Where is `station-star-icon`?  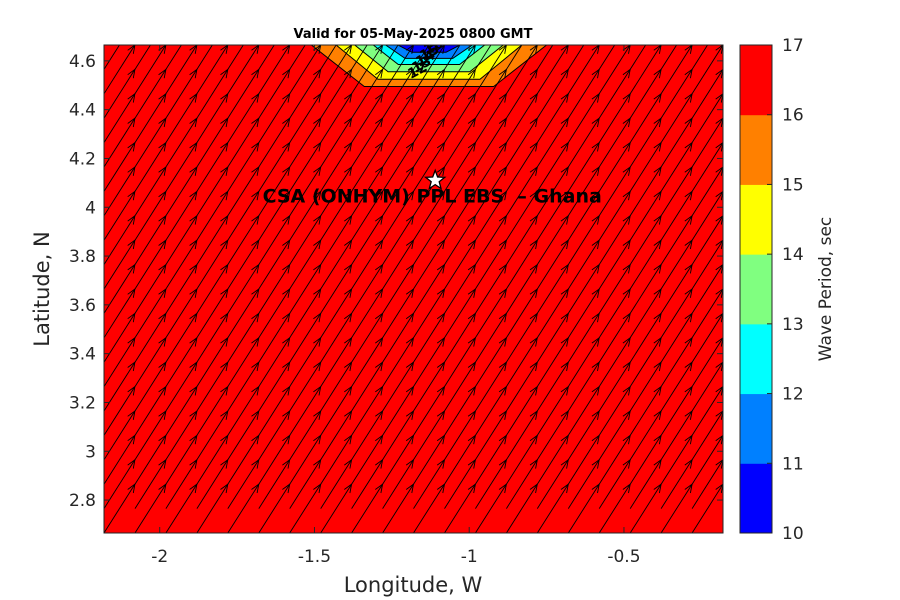 station-star-icon is located at coordinates (435, 179).